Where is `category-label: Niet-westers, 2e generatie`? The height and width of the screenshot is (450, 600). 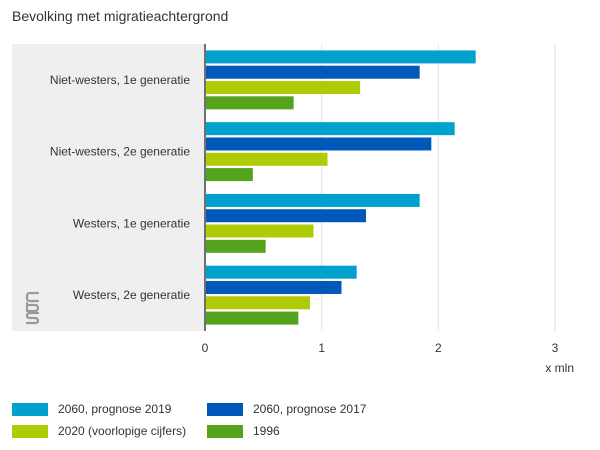 category-label: Niet-westers, 2e generatie is located at coordinates (120, 152).